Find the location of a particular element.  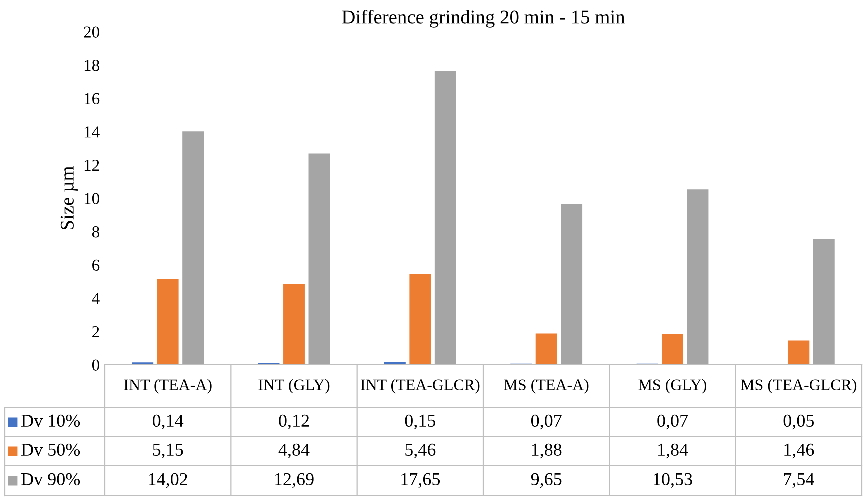

legend-label: Dv 10% is located at coordinates (51, 421).